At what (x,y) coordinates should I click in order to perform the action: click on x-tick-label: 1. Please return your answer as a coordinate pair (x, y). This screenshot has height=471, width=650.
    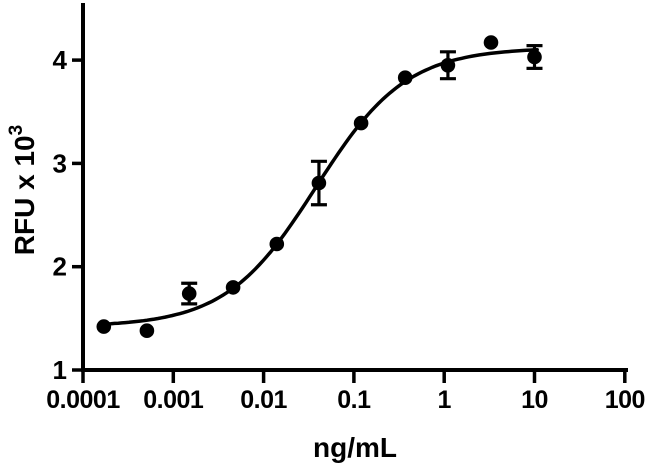
    Looking at the image, I should click on (444, 400).